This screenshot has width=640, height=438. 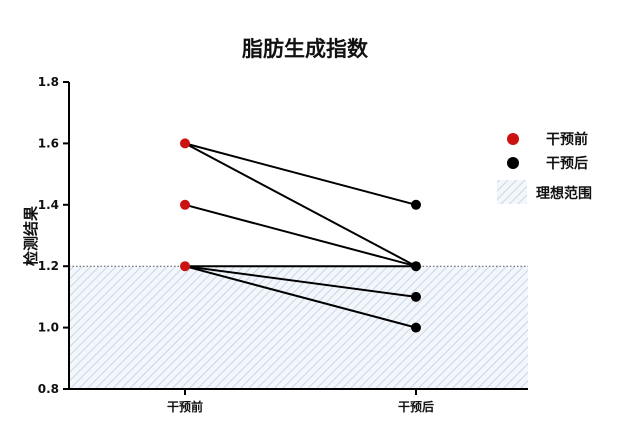 What do you see at coordinates (567, 163) in the screenshot?
I see `legend-label-after: 干预后` at bounding box center [567, 163].